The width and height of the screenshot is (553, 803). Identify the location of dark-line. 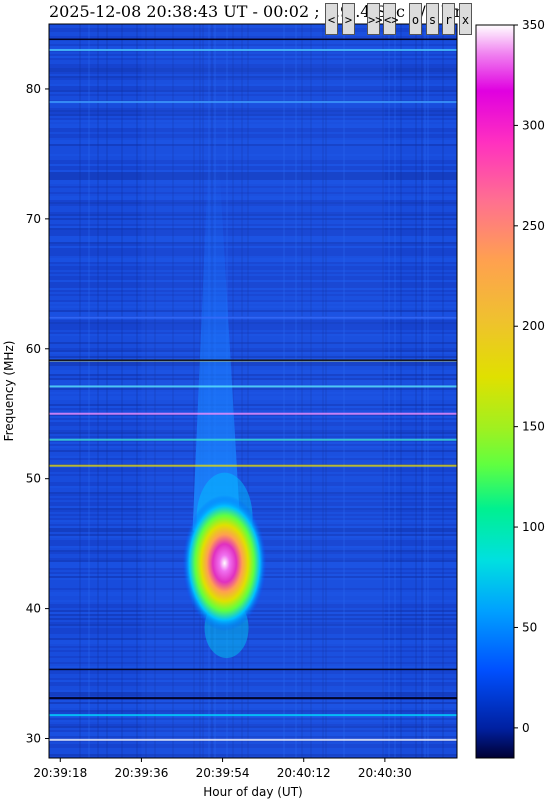
(253, 698).